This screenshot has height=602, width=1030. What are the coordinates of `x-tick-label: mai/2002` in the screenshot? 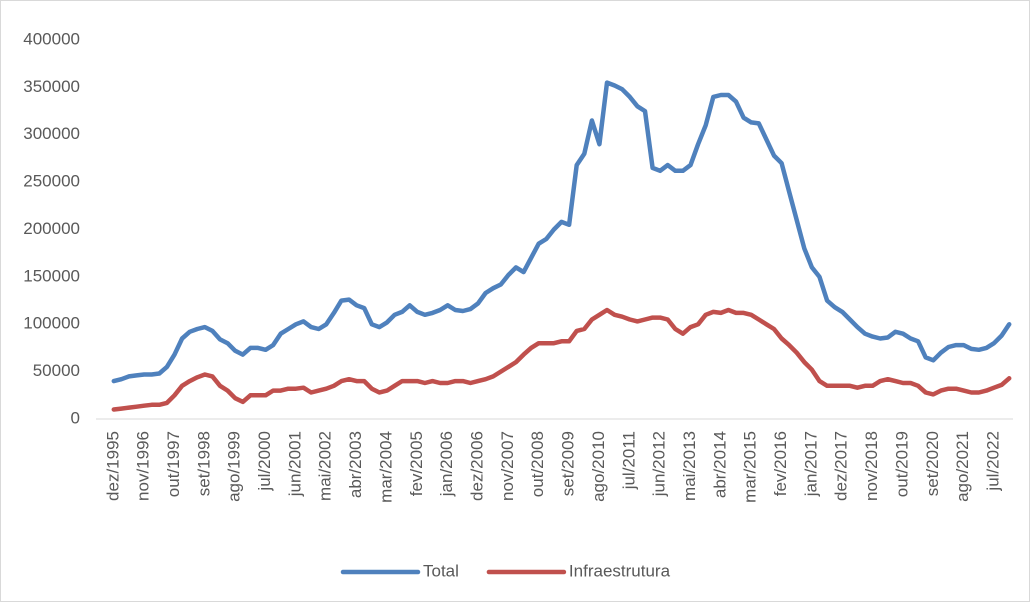 It's located at (325, 466).